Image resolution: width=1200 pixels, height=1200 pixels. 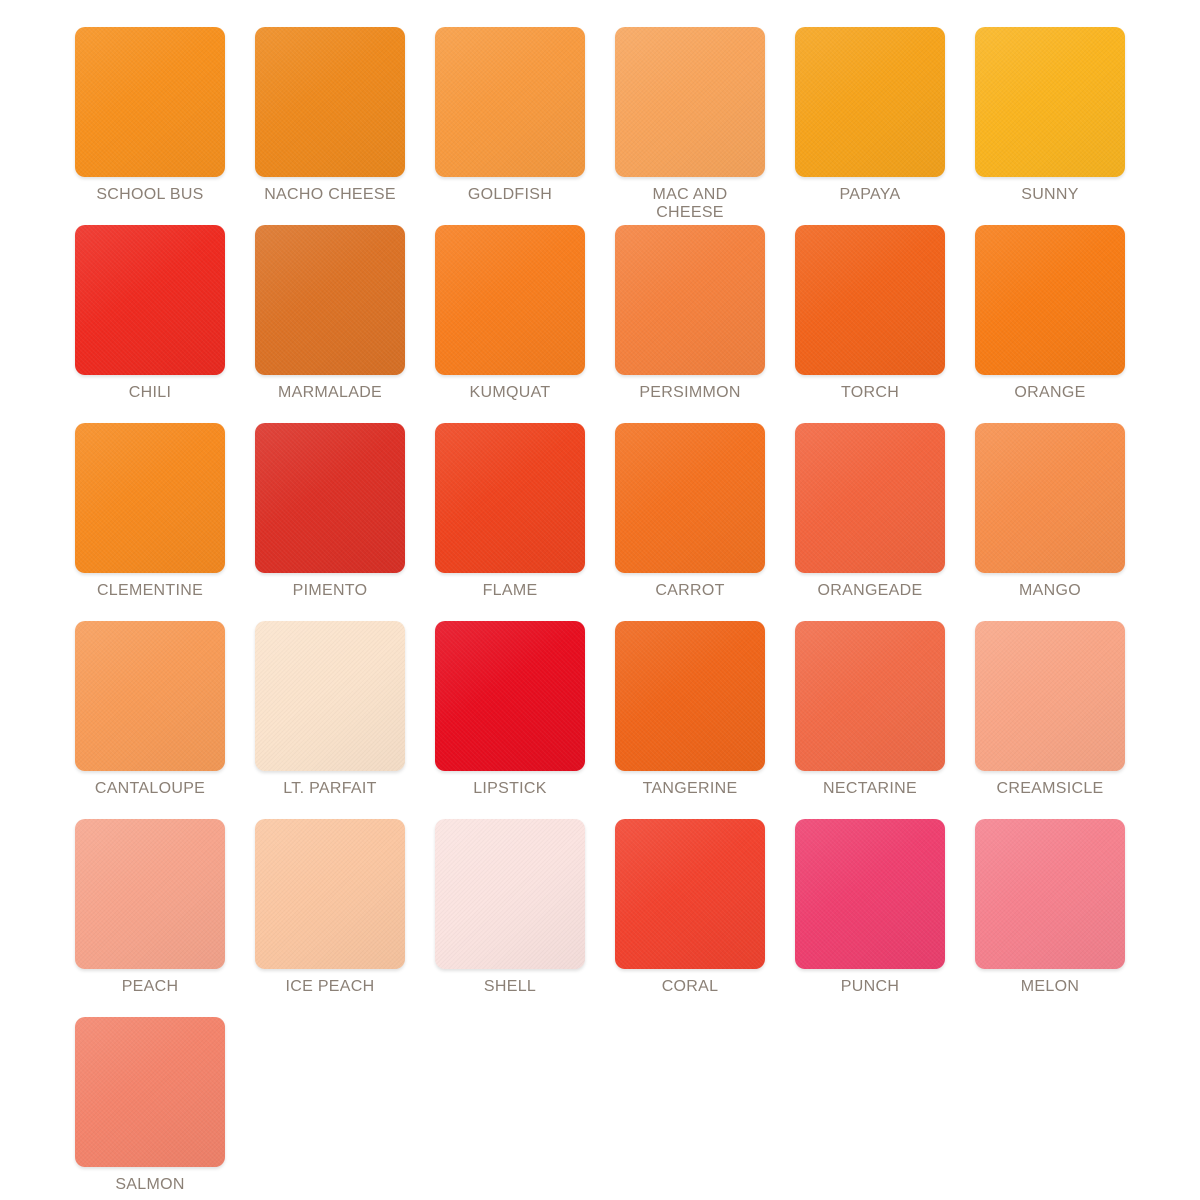 I want to click on swatch-tile: SCHOOL BUS, so click(x=150, y=125).